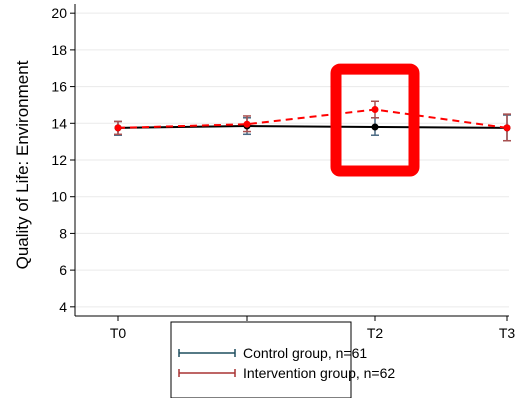  I want to click on x-tick-label-T0: T0, so click(118, 333).